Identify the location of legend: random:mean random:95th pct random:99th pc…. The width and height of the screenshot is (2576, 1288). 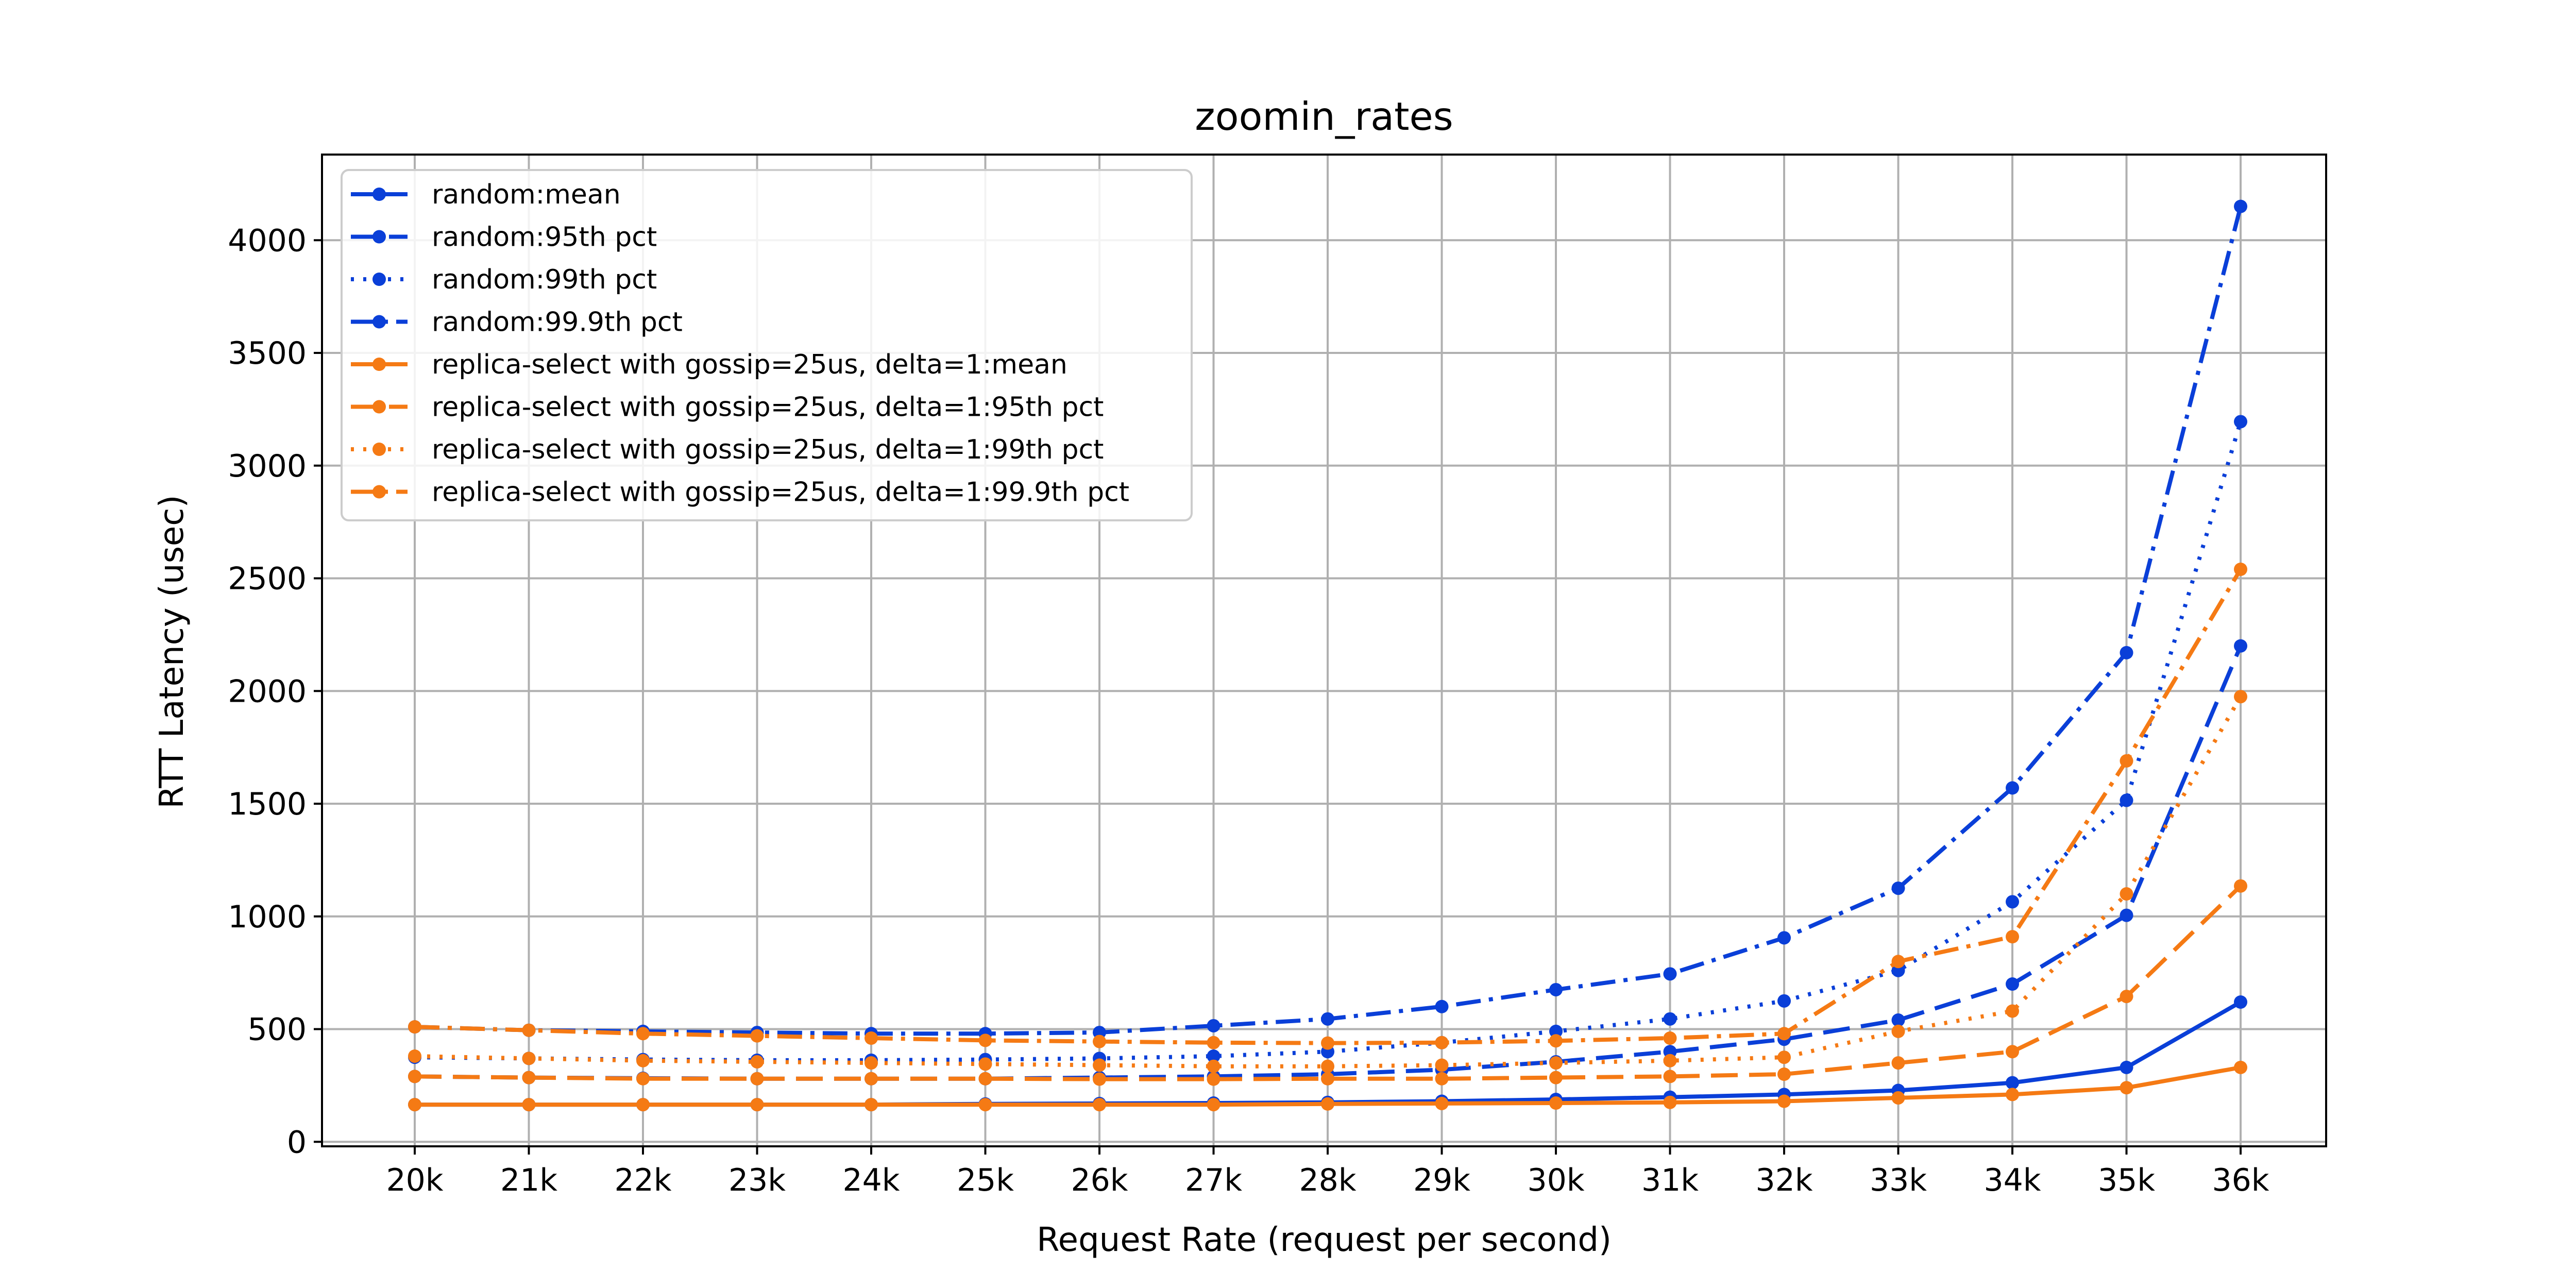
(767, 345).